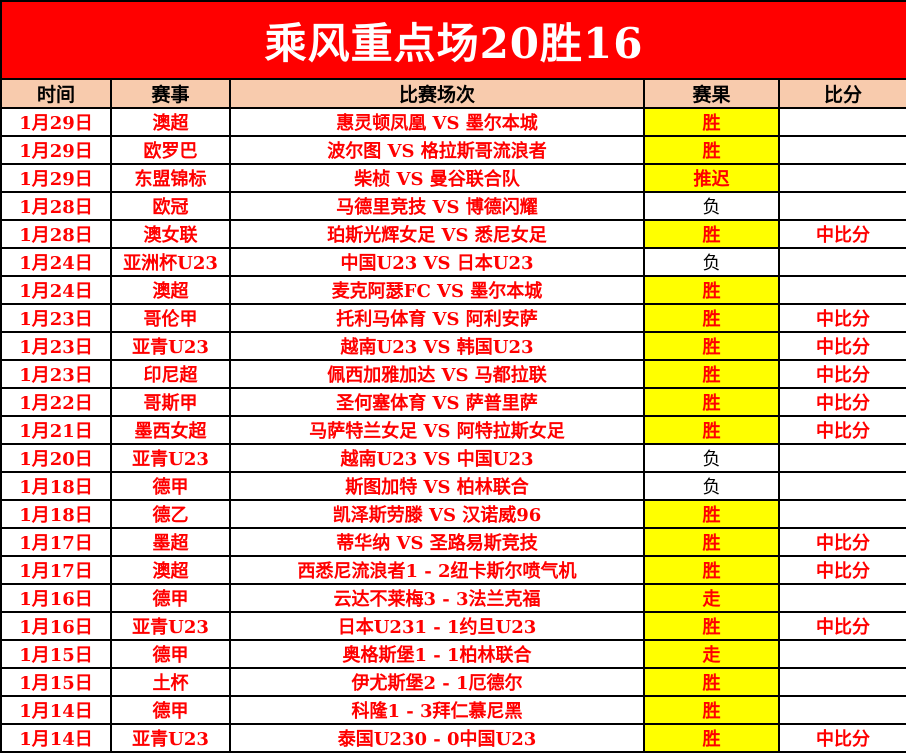 Image resolution: width=906 pixels, height=753 pixels. What do you see at coordinates (56, 738) in the screenshot?
I see `date-cell: 1月14日` at bounding box center [56, 738].